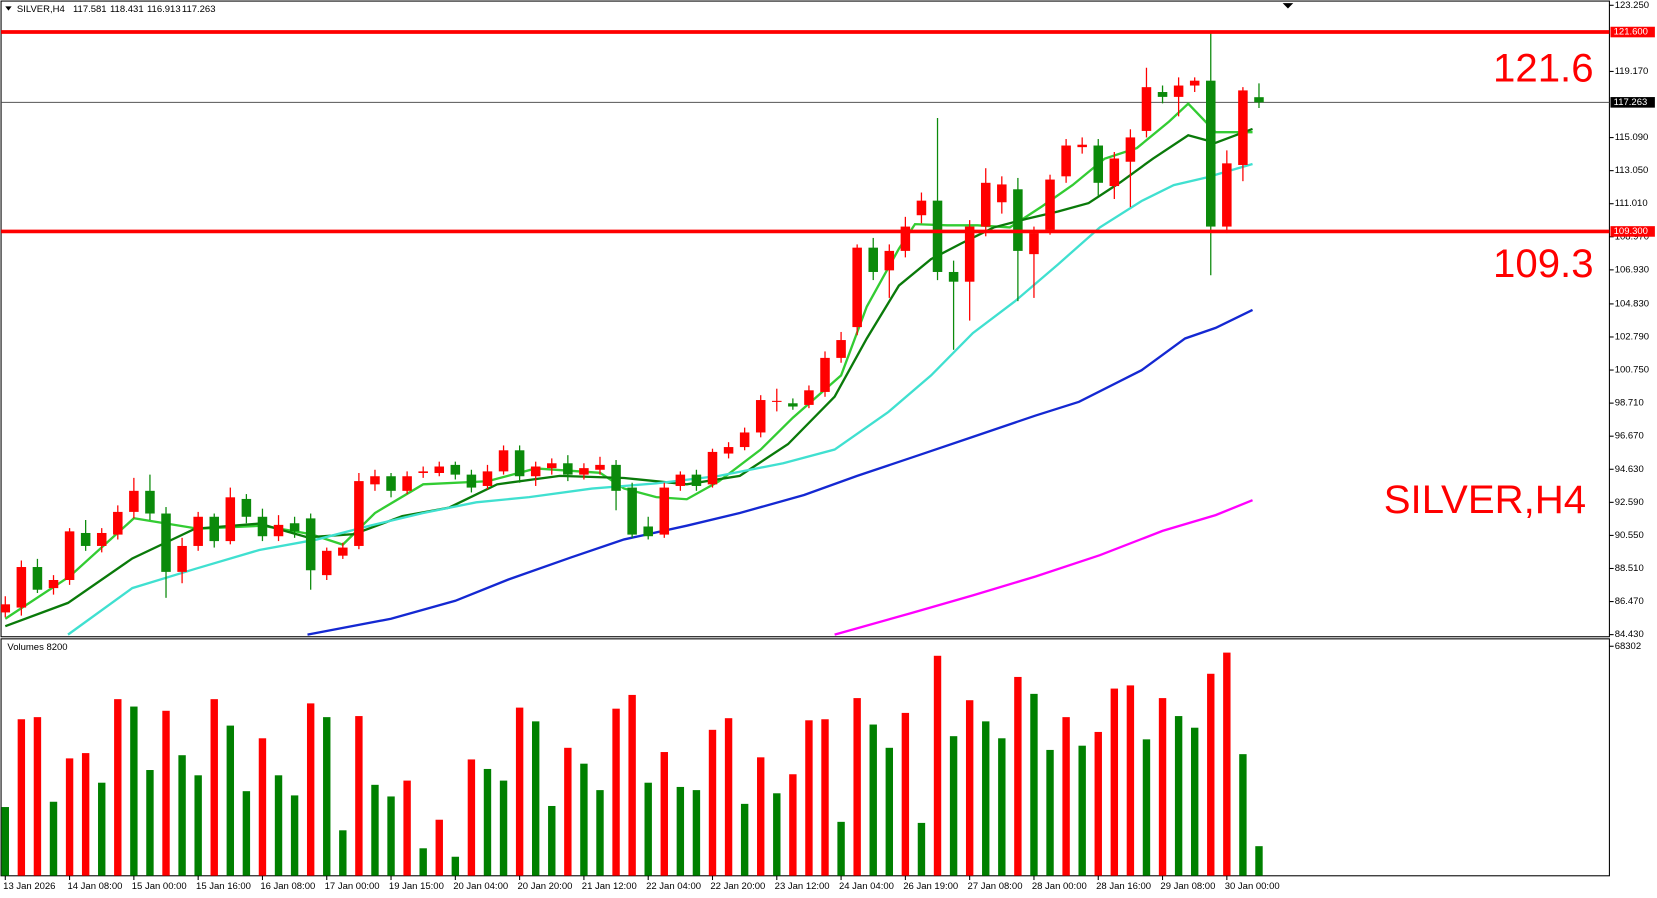 The image size is (1657, 898). Describe the element at coordinates (1632, 137) in the screenshot. I see `y-tick-label: 115.090` at that location.